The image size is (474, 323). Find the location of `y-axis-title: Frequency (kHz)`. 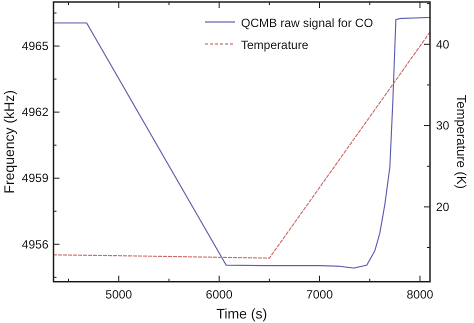

y-axis-title: Frequency (kHz) is located at coordinates (9, 142).